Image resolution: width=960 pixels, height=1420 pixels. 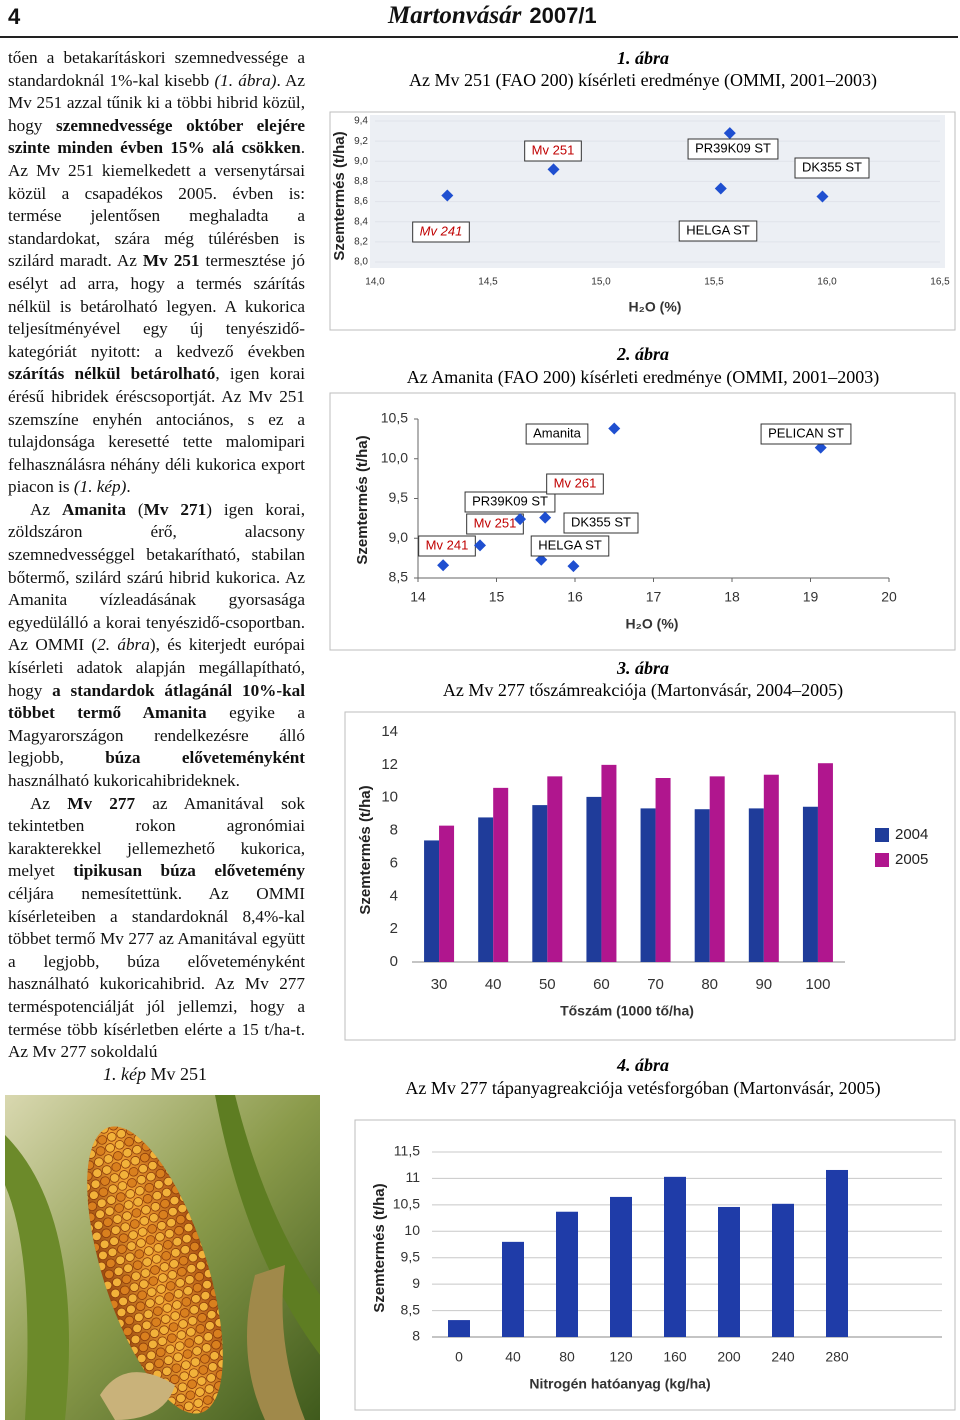 I want to click on y-tick-label: 10,5, so click(x=406, y=1204).